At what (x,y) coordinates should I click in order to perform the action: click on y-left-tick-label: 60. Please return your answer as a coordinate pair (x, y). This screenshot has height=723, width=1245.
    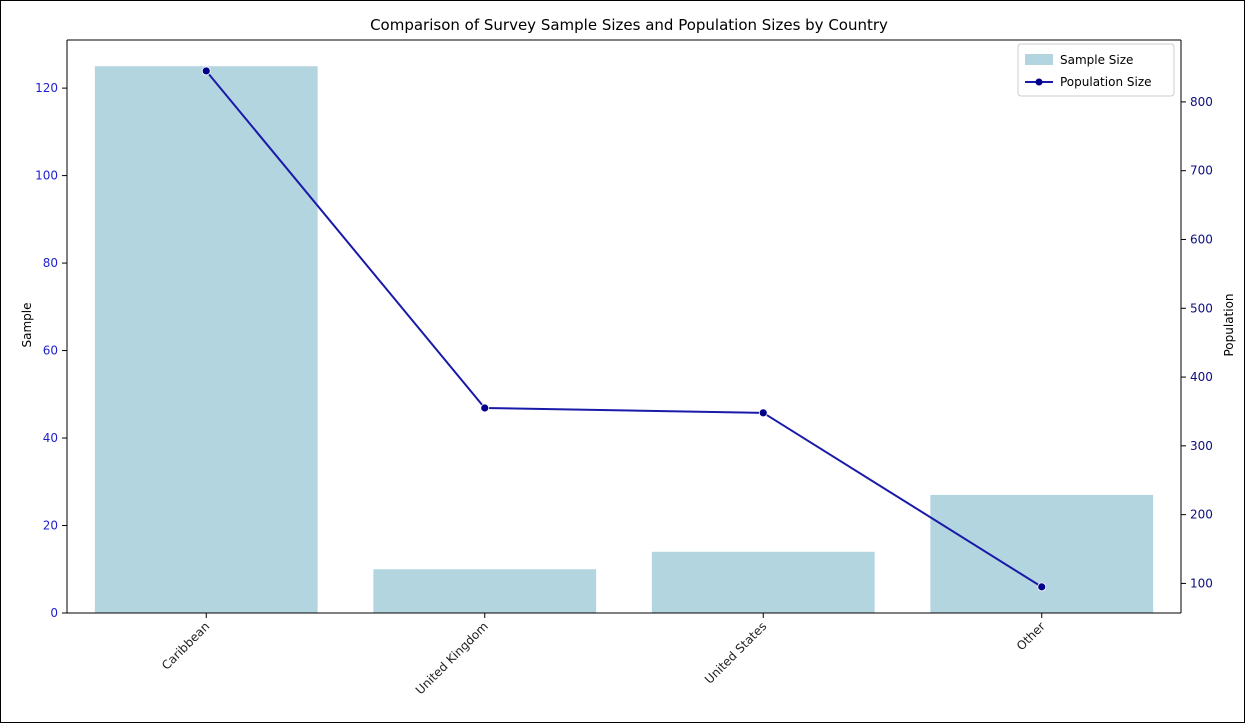
    Looking at the image, I should click on (50, 351).